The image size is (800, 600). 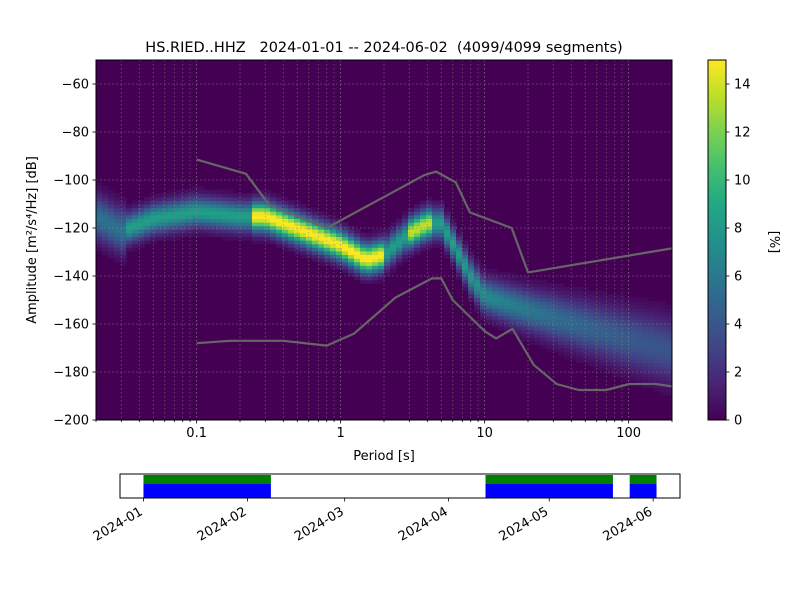 What do you see at coordinates (742, 181) in the screenshot?
I see `colorbar-tick-label: 10` at bounding box center [742, 181].